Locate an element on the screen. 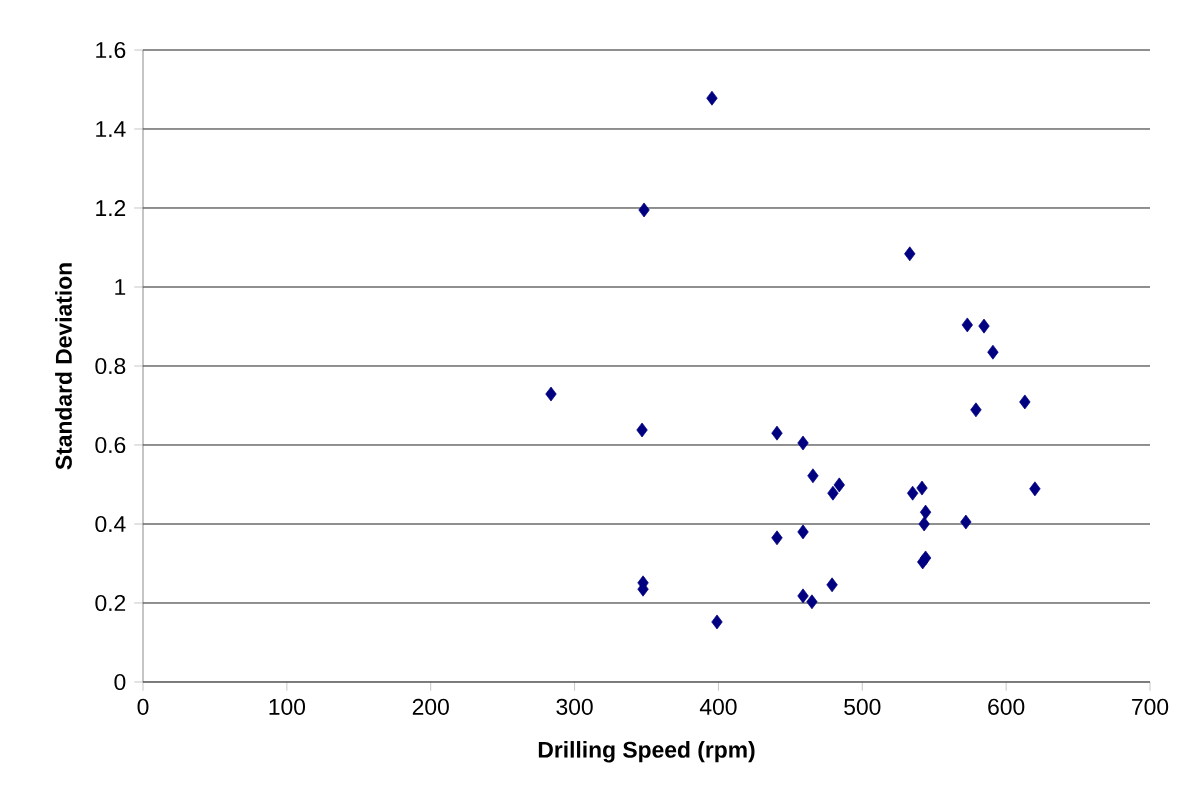  y-tick-label: 1 is located at coordinates (120, 287).